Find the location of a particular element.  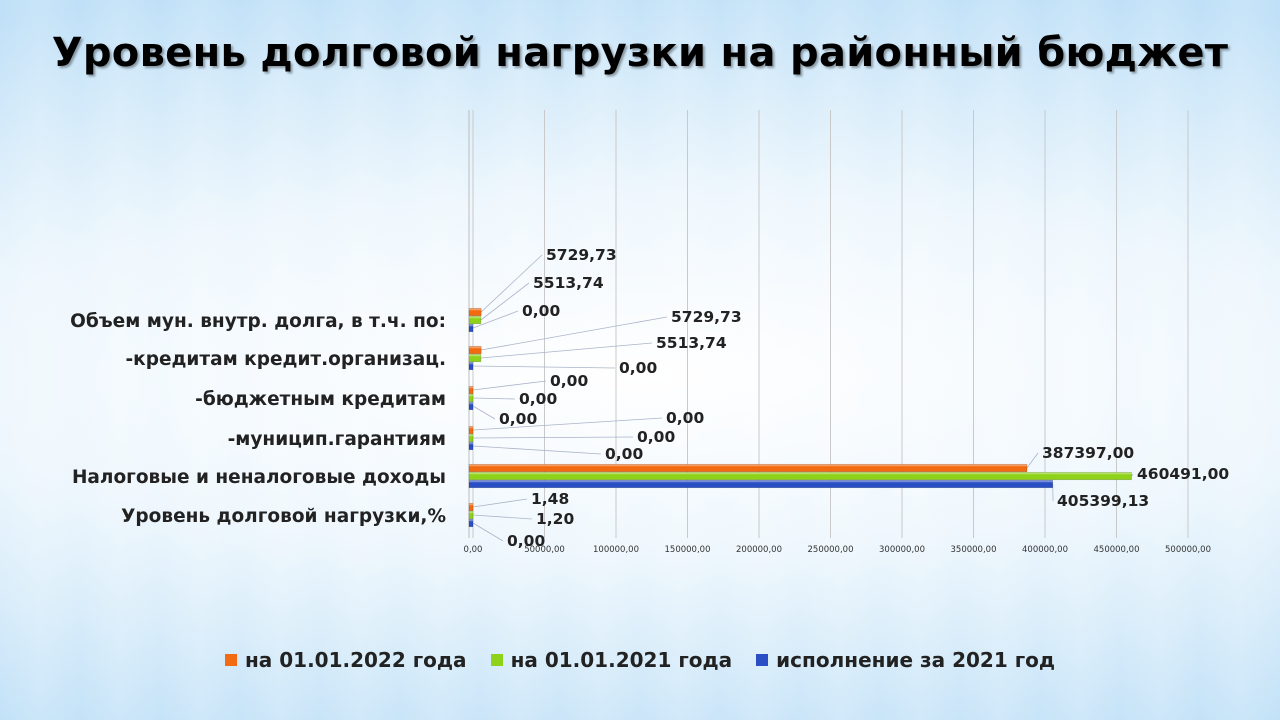

x-tick-label: 500000,00 is located at coordinates (1188, 550).